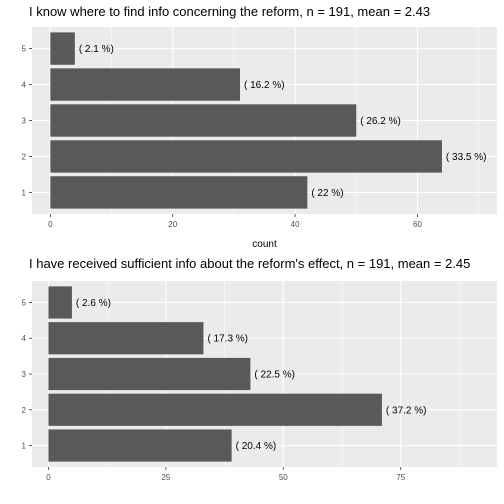 This screenshot has width=504, height=504. Describe the element at coordinates (406, 410) in the screenshot. I see `data-label-2-cat-2: ( 37.2 %)` at that location.